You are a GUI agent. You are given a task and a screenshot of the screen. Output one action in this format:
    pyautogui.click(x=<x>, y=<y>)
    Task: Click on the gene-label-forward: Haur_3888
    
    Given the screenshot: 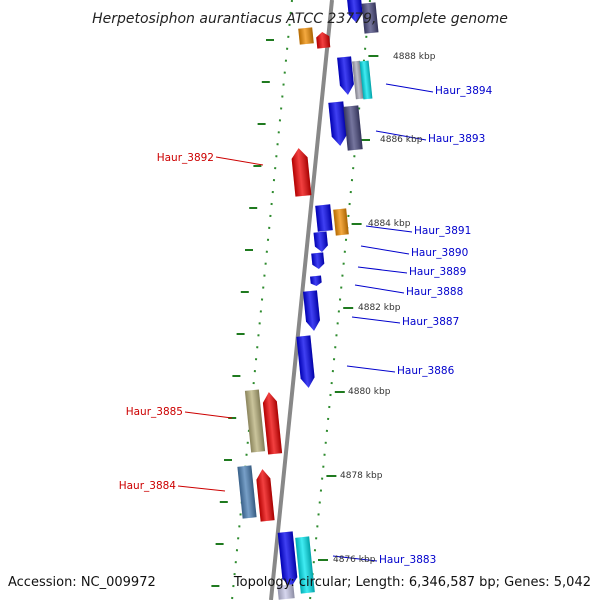 What is the action you would take?
    pyautogui.click(x=434, y=292)
    